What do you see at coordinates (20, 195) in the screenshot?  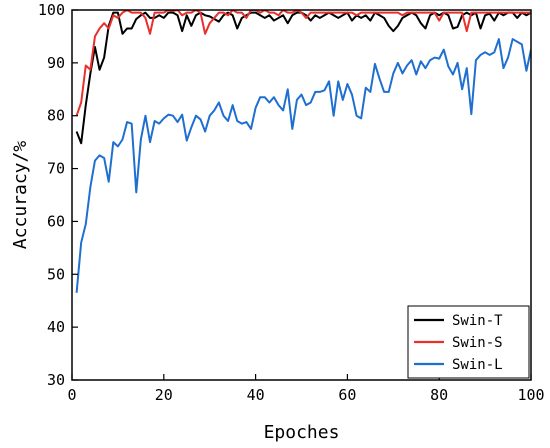 I see `y-axis-label: Accuracy/%` at bounding box center [20, 195].